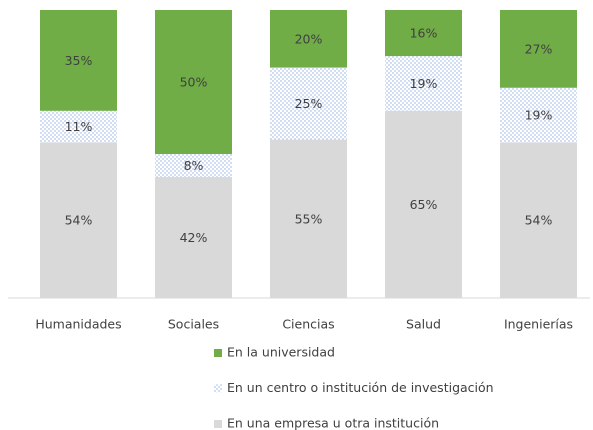 The width and height of the screenshot is (593, 430). What do you see at coordinates (281, 352) in the screenshot?
I see `legend-label: En la universidad` at bounding box center [281, 352].